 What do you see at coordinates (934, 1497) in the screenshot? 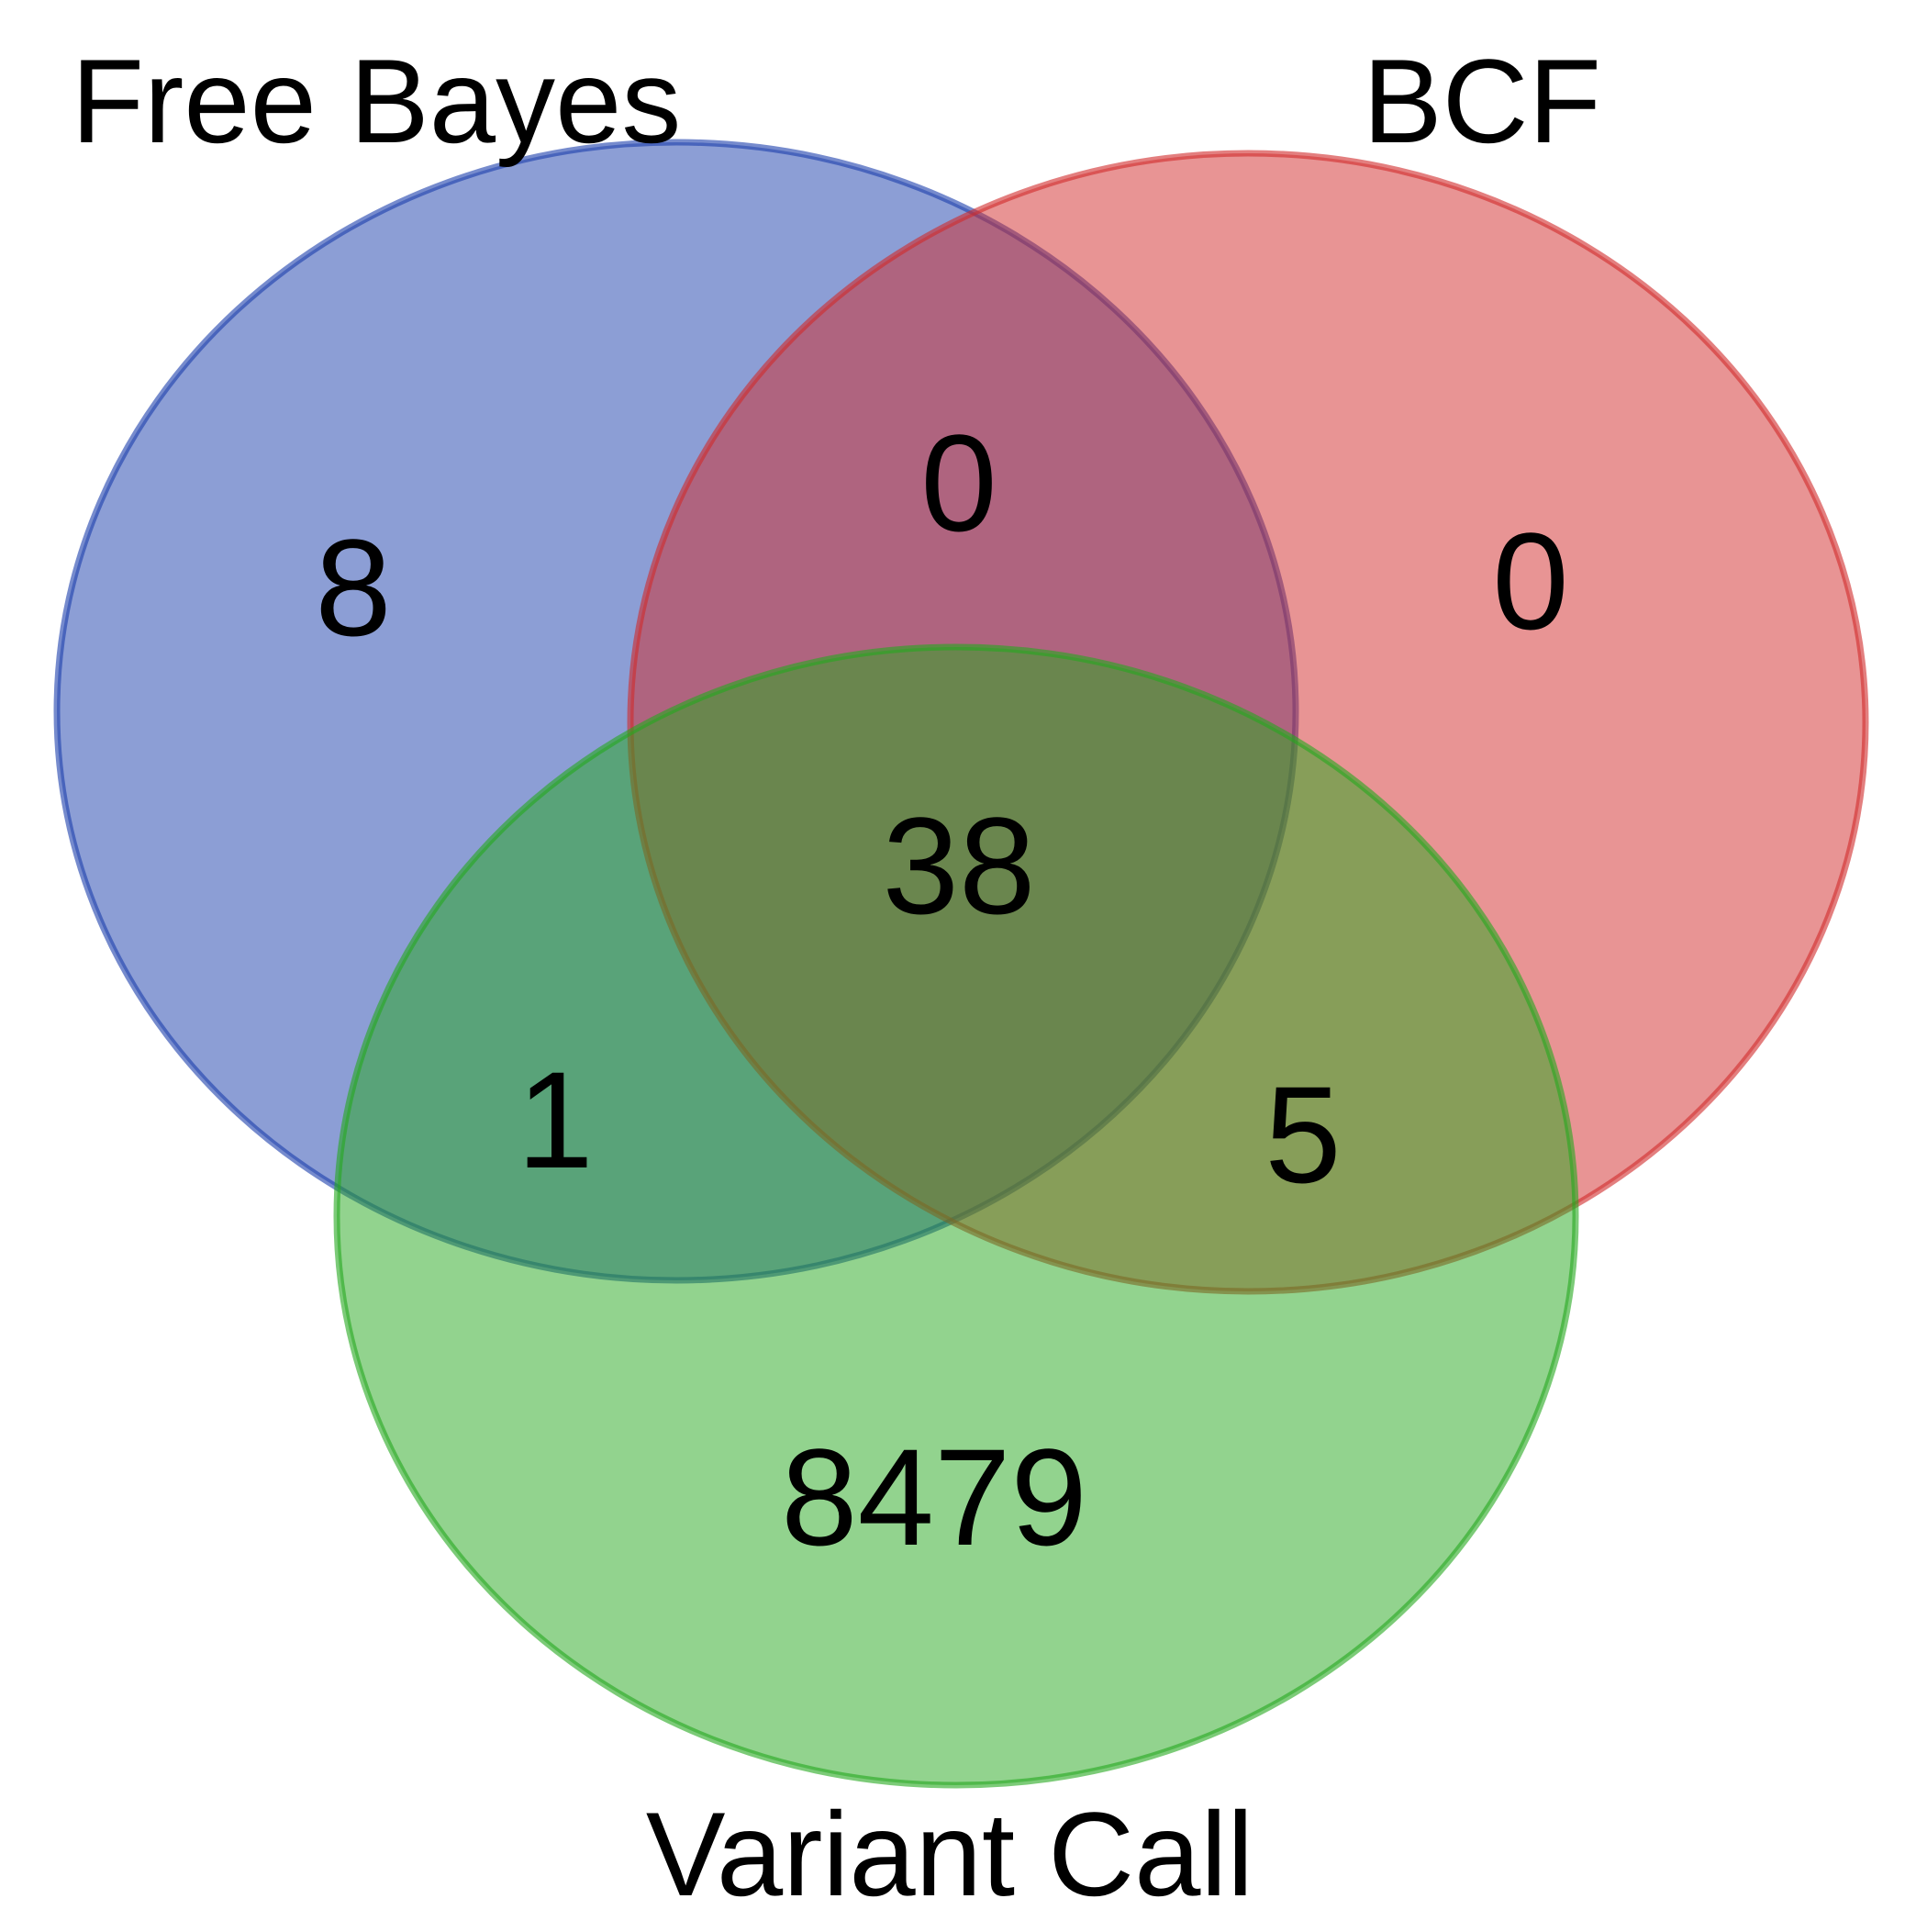
I see `variant-call-only-count: 8479` at bounding box center [934, 1497].